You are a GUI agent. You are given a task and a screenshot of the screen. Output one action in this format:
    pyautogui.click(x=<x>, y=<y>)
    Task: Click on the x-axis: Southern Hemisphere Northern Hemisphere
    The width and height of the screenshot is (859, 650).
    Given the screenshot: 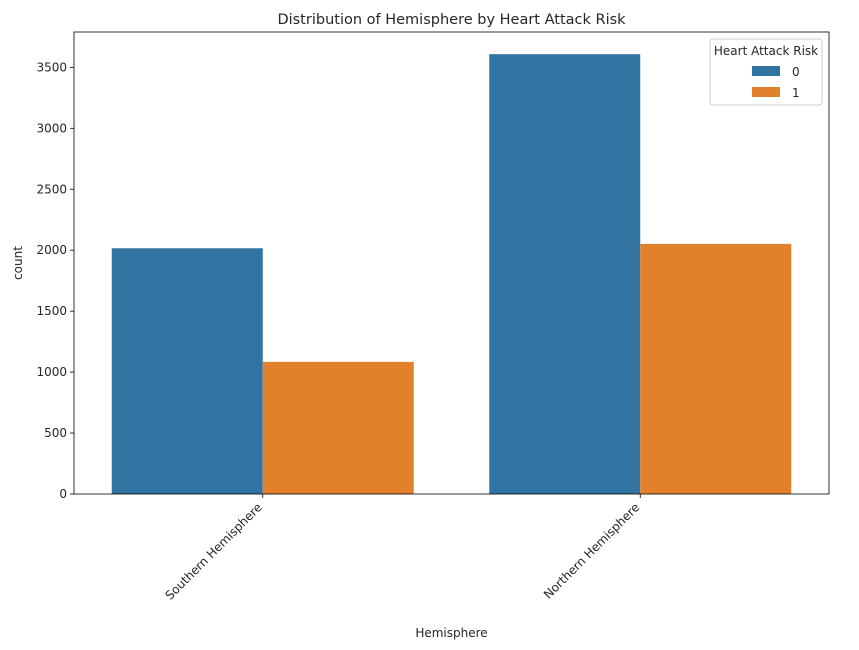 What is the action you would take?
    pyautogui.click(x=402, y=548)
    